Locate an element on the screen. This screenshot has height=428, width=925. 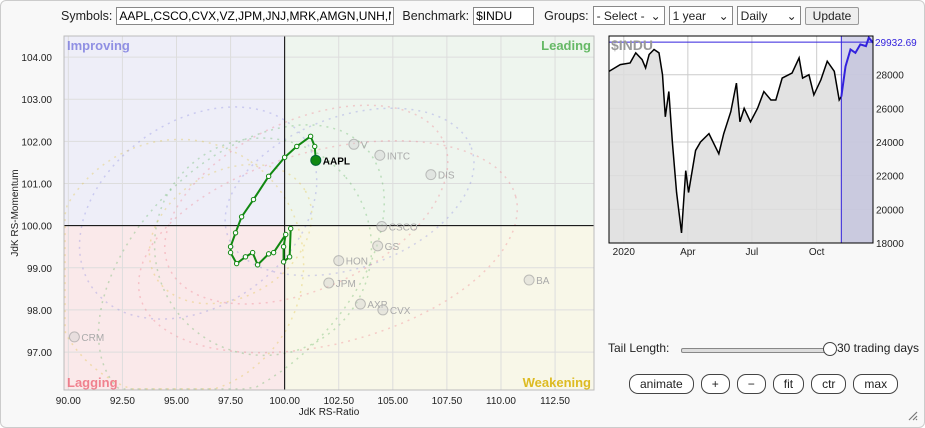
period-value: 1 year is located at coordinates (689, 15).